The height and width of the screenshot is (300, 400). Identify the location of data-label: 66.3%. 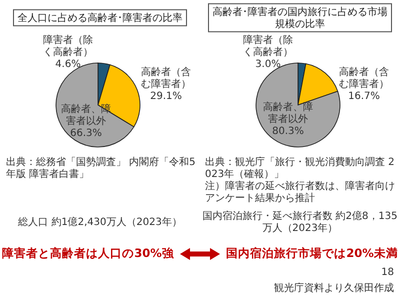
(86, 133).